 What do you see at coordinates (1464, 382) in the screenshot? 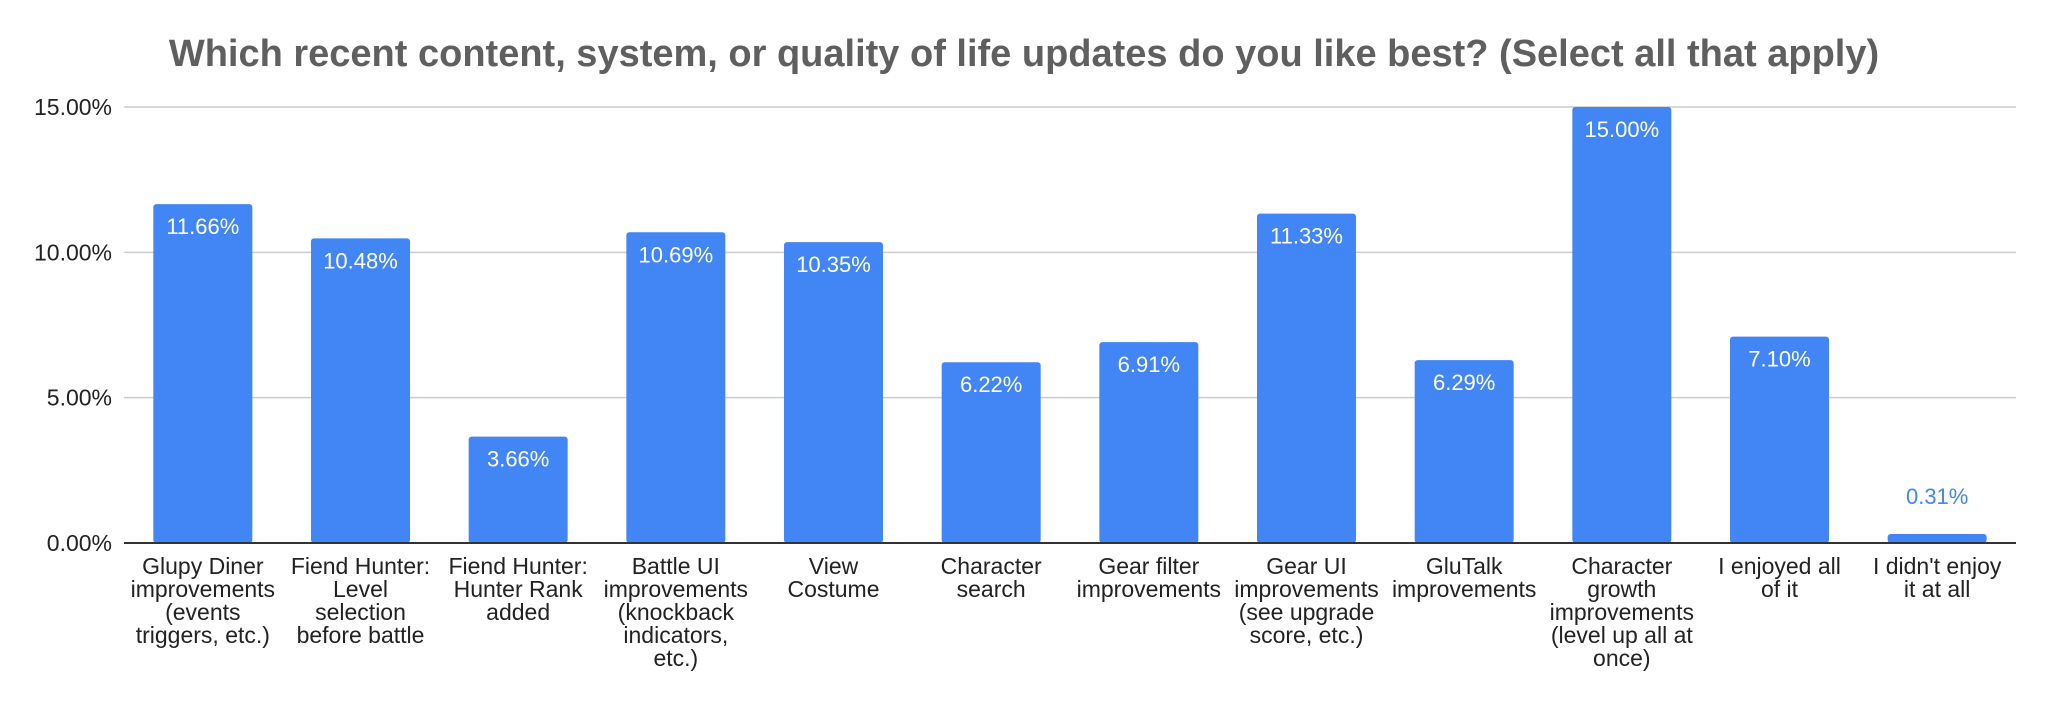
I see `data-label: 6.29%` at bounding box center [1464, 382].